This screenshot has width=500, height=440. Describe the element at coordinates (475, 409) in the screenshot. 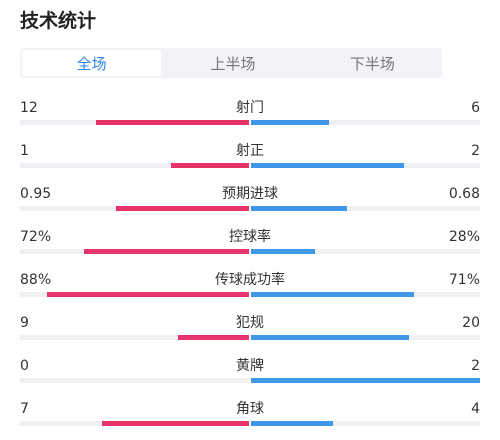

I see `away-value: 4` at that location.